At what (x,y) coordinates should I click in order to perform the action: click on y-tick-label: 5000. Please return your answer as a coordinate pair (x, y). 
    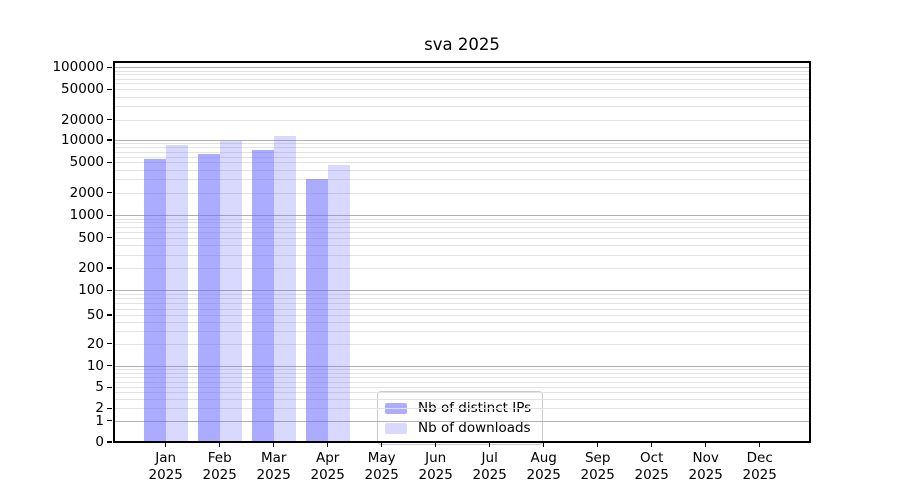
    Looking at the image, I should click on (86, 162).